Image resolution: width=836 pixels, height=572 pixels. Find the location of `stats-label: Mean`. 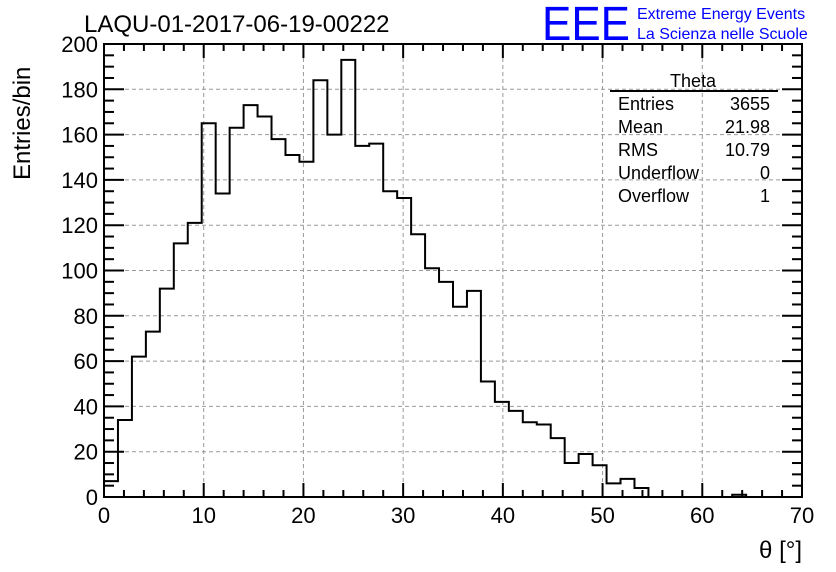

stats-label: Mean is located at coordinates (640, 127).